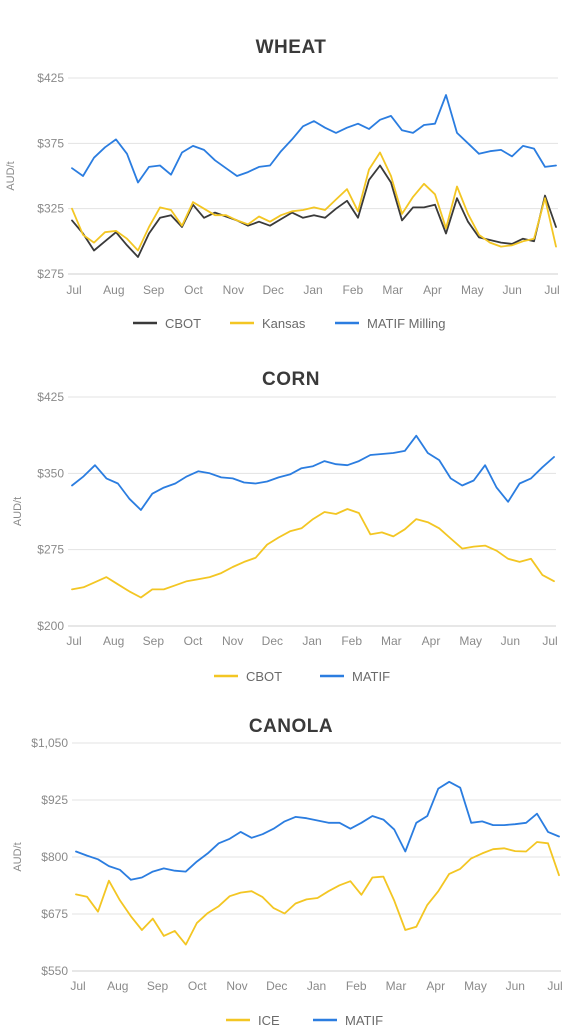 The image size is (582, 1032). I want to click on chart-title: CANOLA, so click(291, 726).